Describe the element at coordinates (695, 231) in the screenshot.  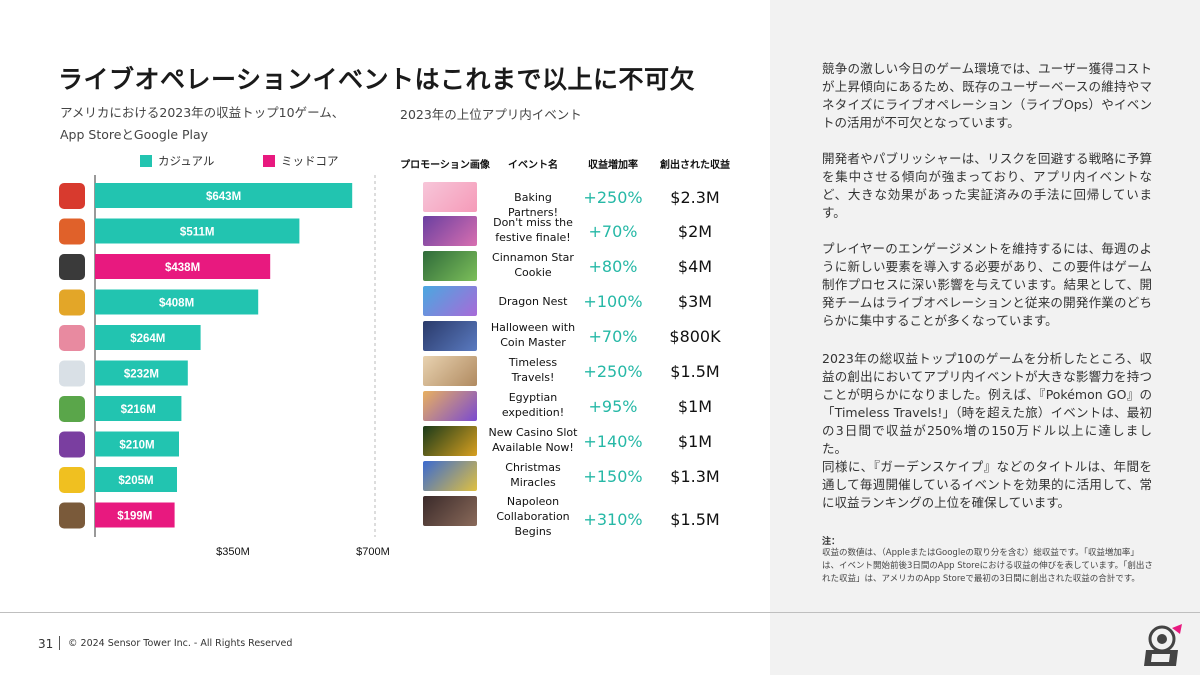
I see `event-revenue: $2M` at that location.